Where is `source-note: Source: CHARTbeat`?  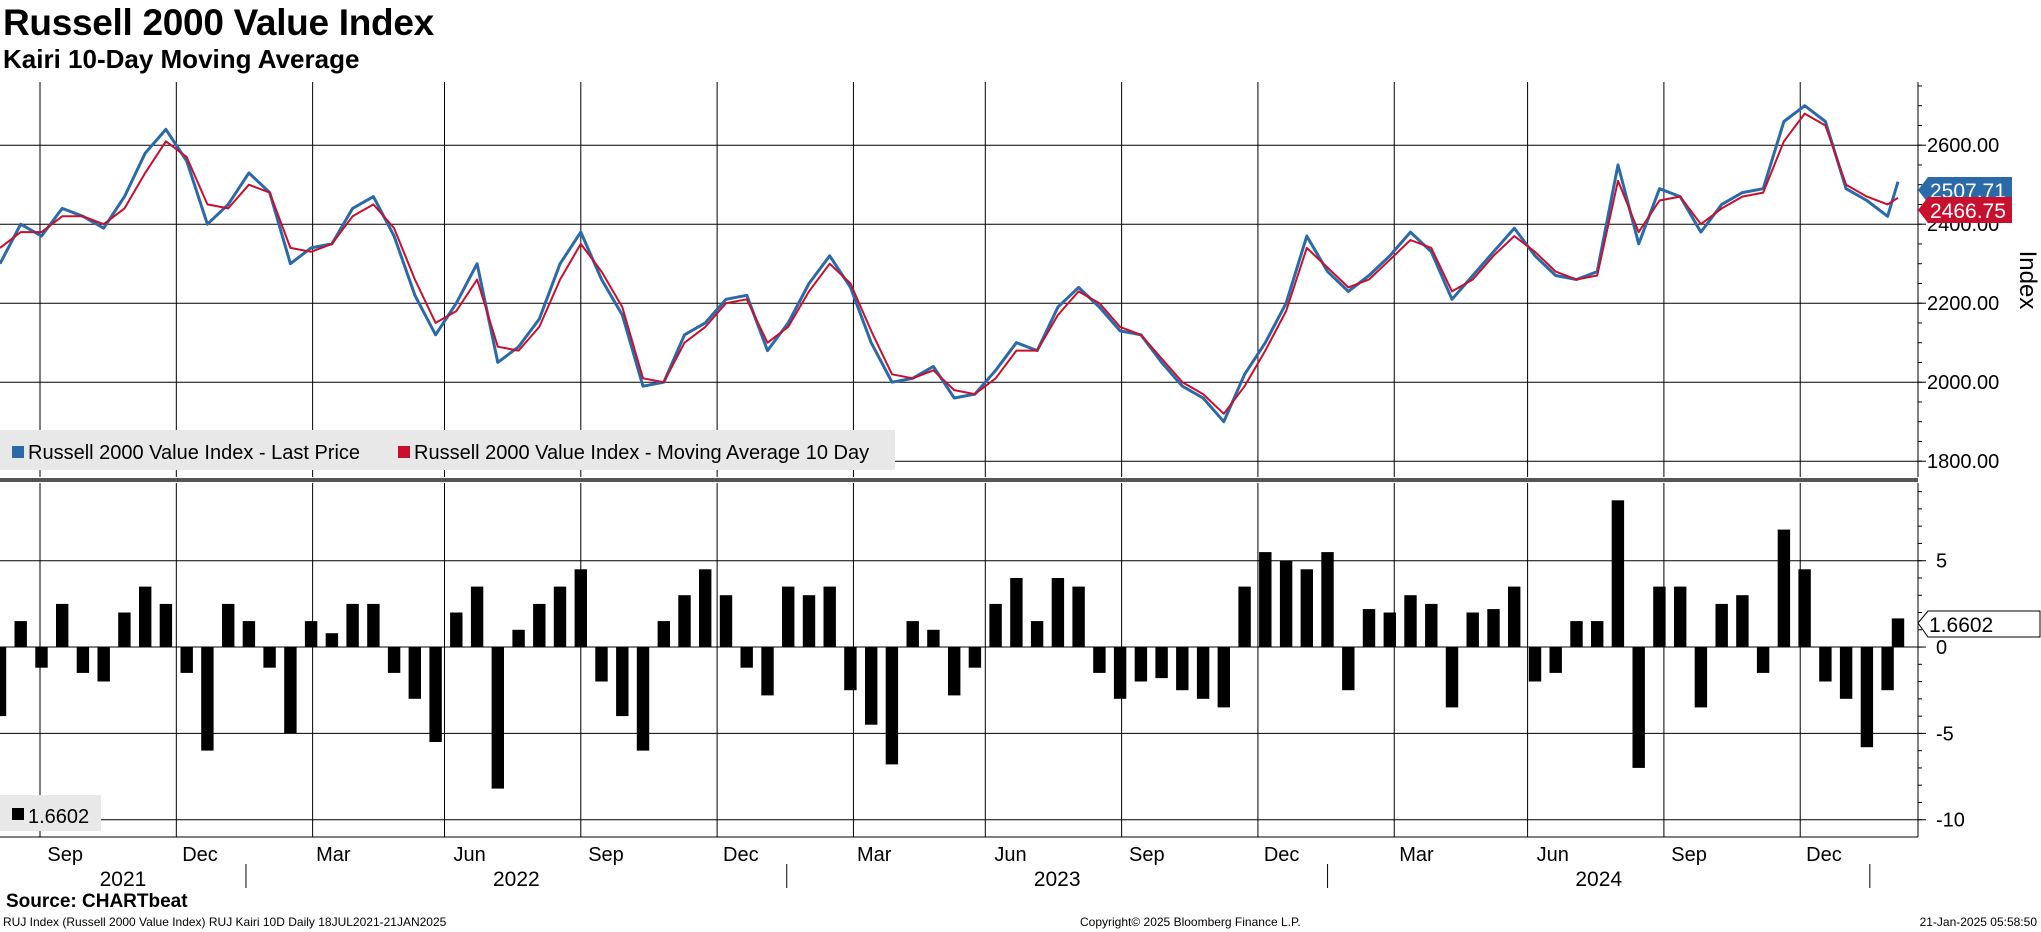
source-note: Source: CHARTbeat is located at coordinates (97, 901).